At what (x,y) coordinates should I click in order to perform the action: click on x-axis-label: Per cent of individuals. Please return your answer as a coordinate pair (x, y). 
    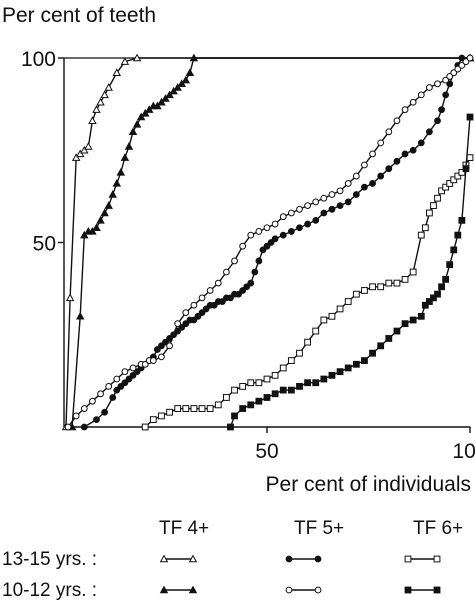
    Looking at the image, I should click on (368, 484).